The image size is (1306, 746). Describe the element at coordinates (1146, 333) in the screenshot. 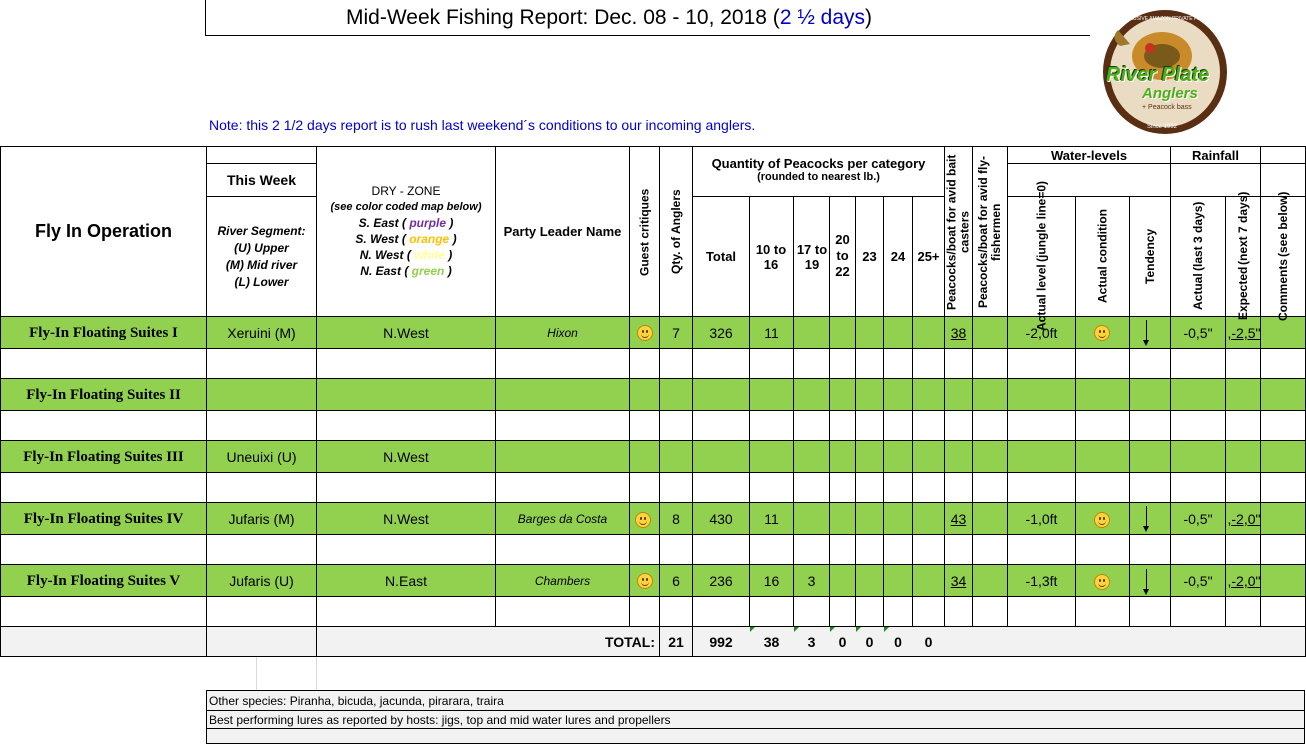

I see `row-1-tendency-down-arrow-icon` at that location.